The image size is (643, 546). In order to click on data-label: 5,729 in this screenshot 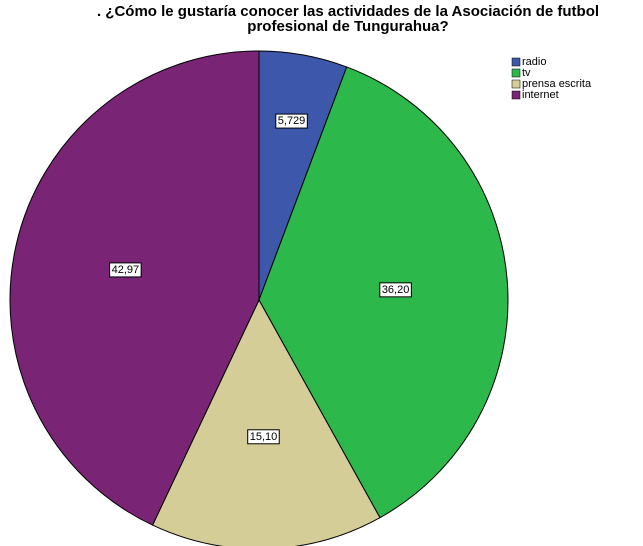, I will do `click(292, 121)`.